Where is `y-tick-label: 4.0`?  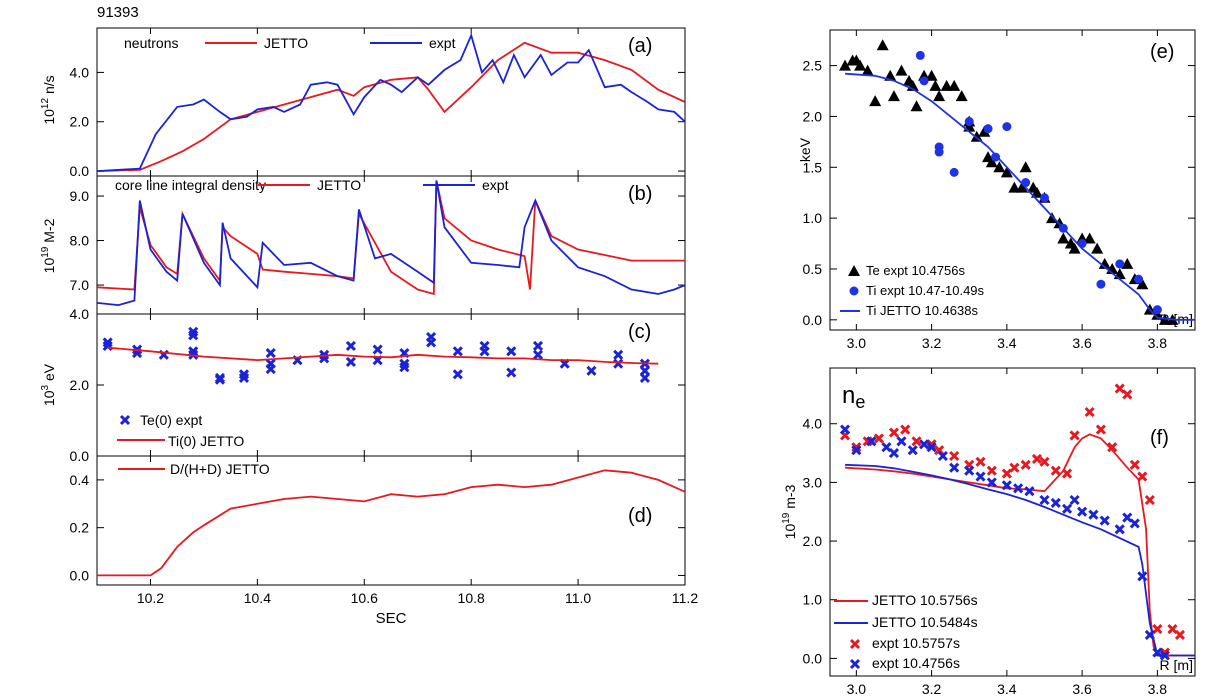 y-tick-label: 4.0 is located at coordinates (813, 424).